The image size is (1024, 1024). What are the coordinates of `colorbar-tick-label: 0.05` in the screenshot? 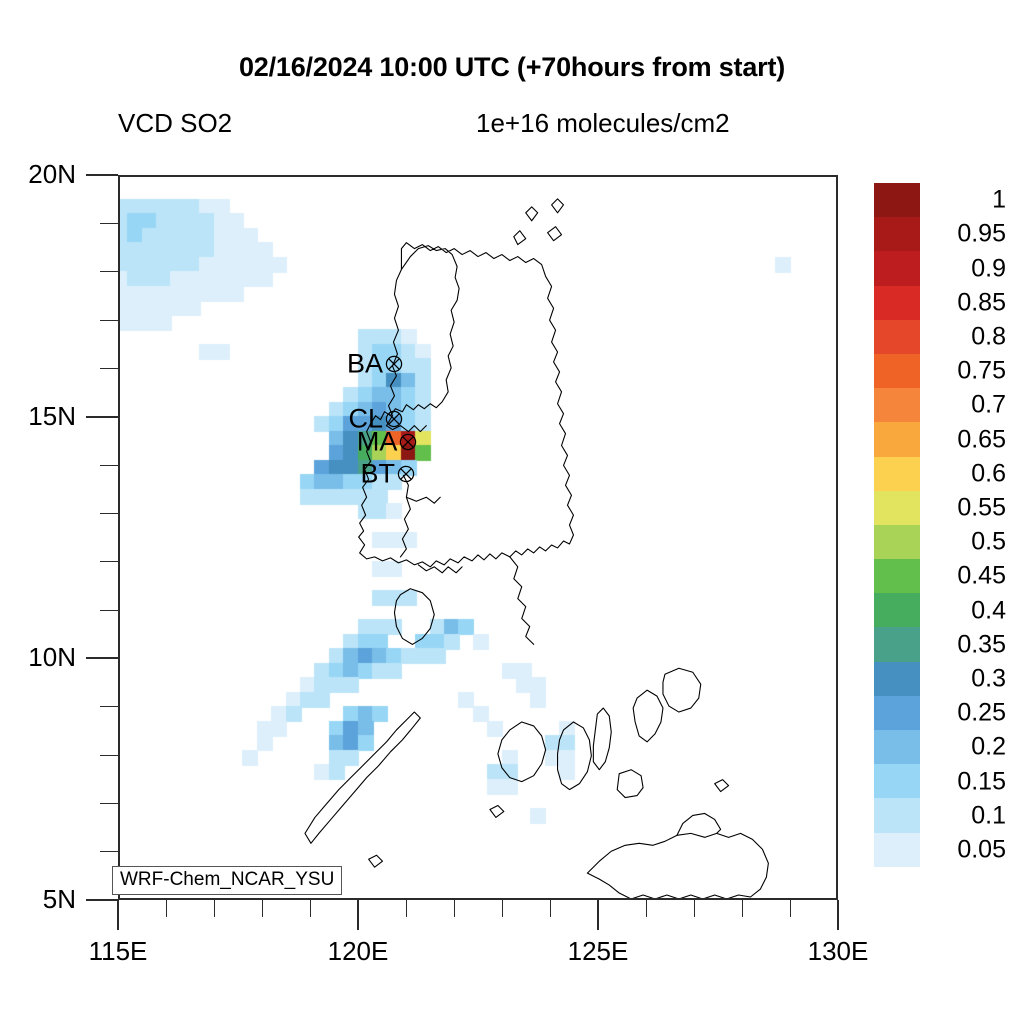 It's located at (981, 849).